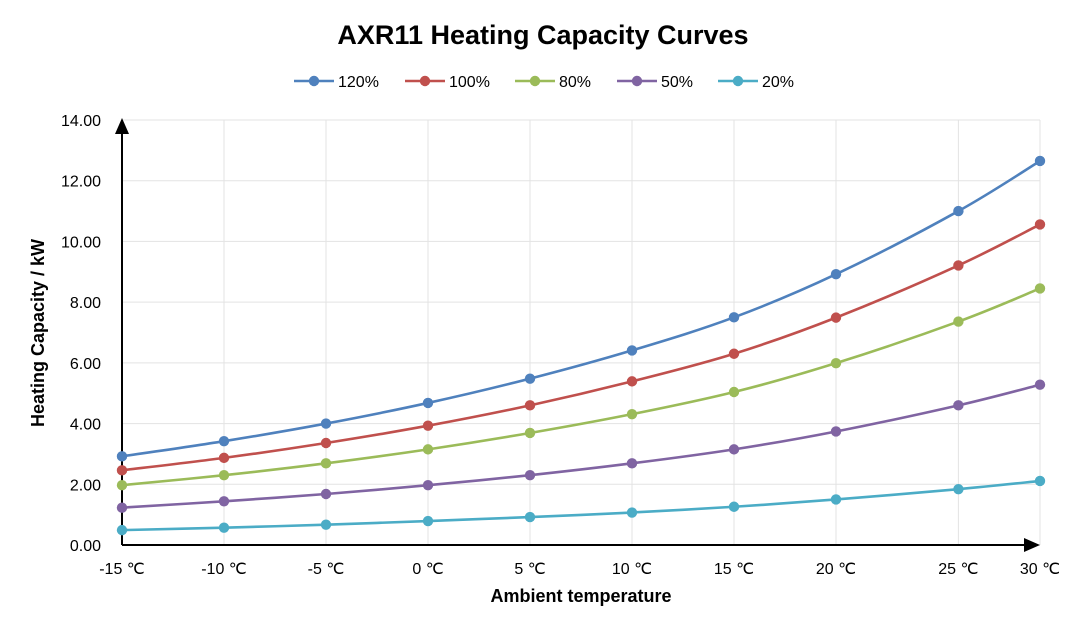 The height and width of the screenshot is (632, 1087). I want to click on series-20pct, so click(581, 505).